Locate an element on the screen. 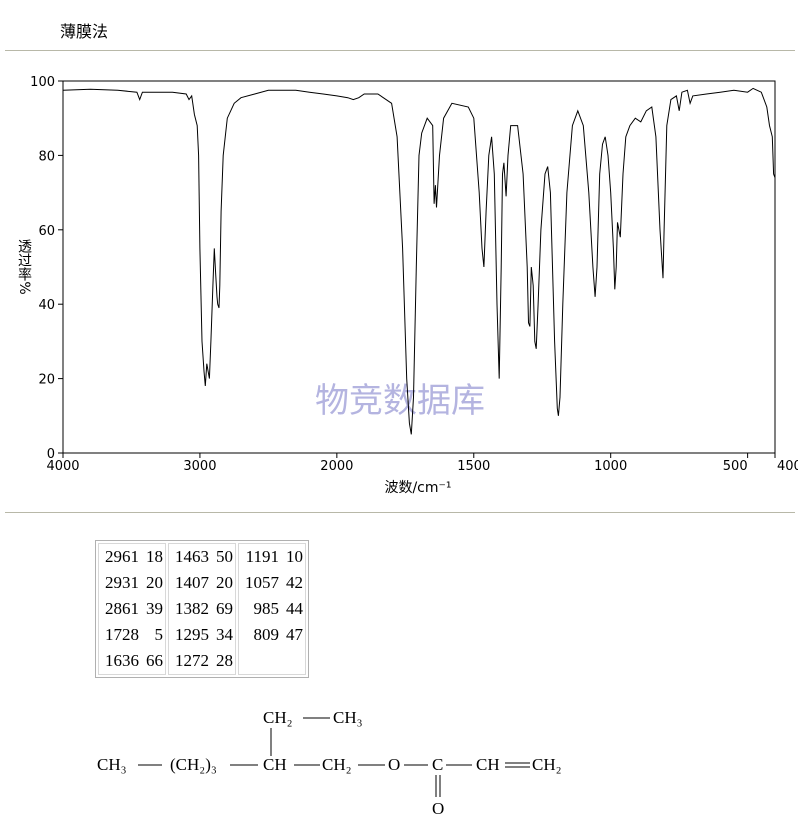 The width and height of the screenshot is (798, 822). table-row: 1295 34 is located at coordinates (202, 635).